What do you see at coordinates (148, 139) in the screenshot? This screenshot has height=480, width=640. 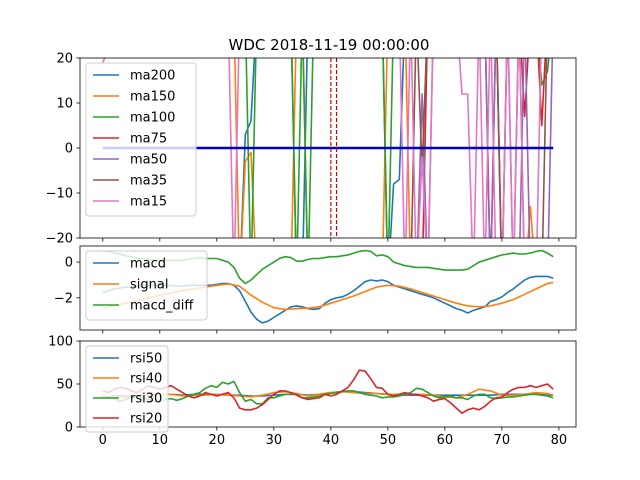 I see `legend-label: ma75` at bounding box center [148, 139].